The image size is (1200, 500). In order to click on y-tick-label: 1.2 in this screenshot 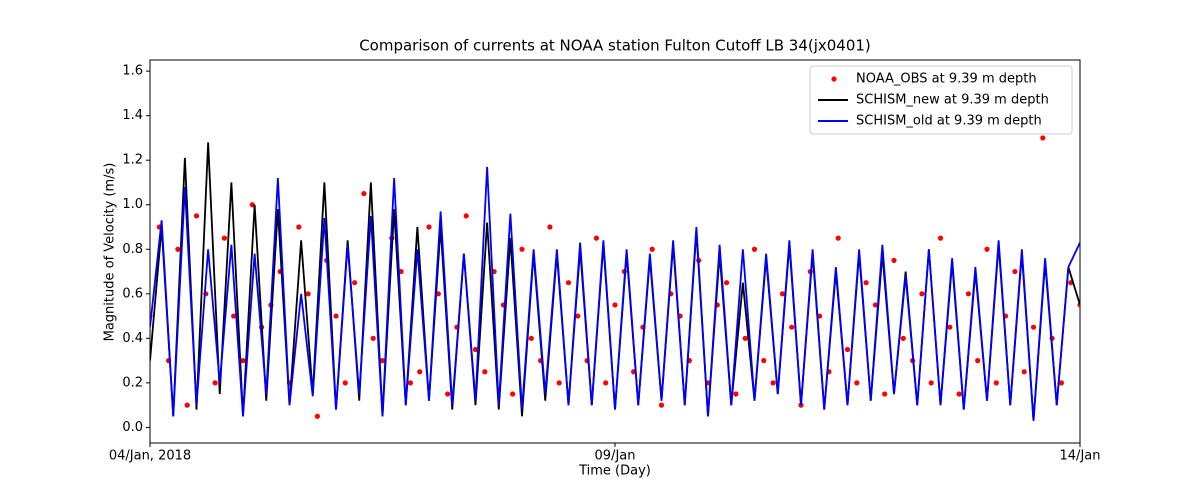, I will do `click(132, 160)`.